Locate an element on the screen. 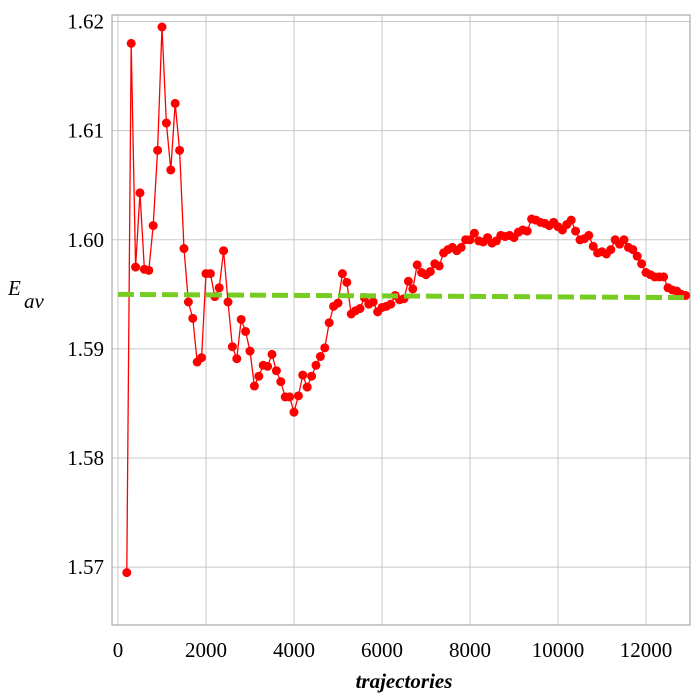  y-axis-label-subscript: av is located at coordinates (34, 301).